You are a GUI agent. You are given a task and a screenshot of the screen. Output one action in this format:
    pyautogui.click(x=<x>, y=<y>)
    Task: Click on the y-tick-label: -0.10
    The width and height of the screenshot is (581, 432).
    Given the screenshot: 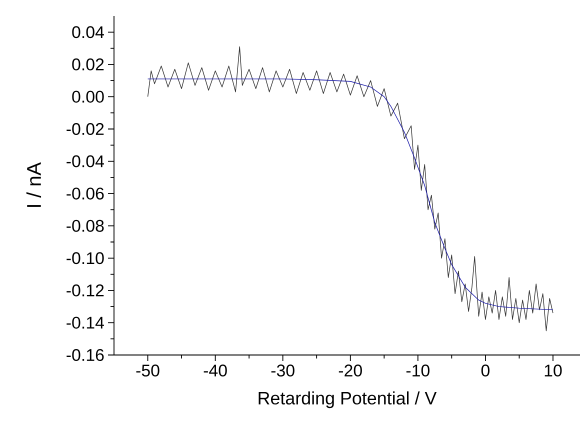 What is the action you would take?
    pyautogui.click(x=85, y=258)
    